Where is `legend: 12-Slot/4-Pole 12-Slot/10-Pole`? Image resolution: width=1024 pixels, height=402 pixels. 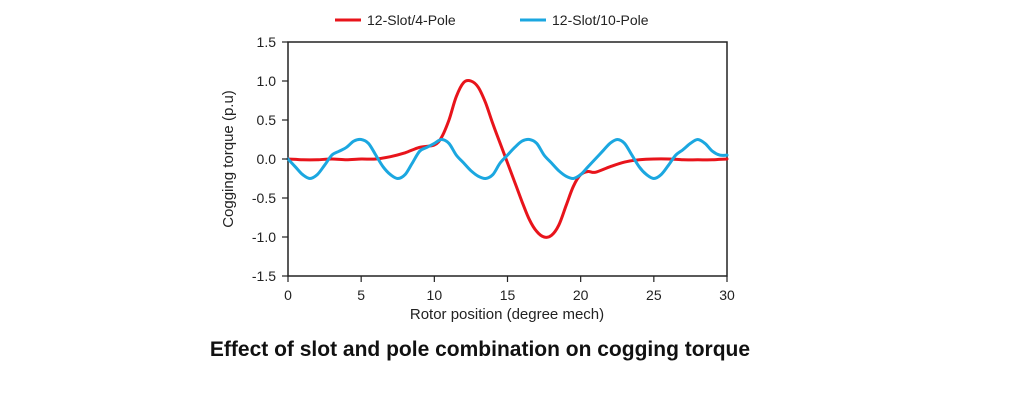 legend: 12-Slot/4-Pole 12-Slot/10-Pole is located at coordinates (492, 20).